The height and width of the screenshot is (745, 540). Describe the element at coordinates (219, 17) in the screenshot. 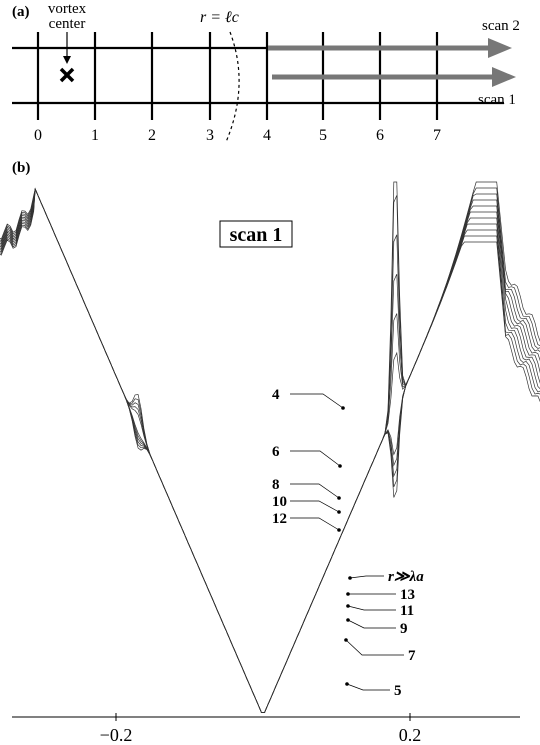

I see `radius-label: r = ℓc` at that location.